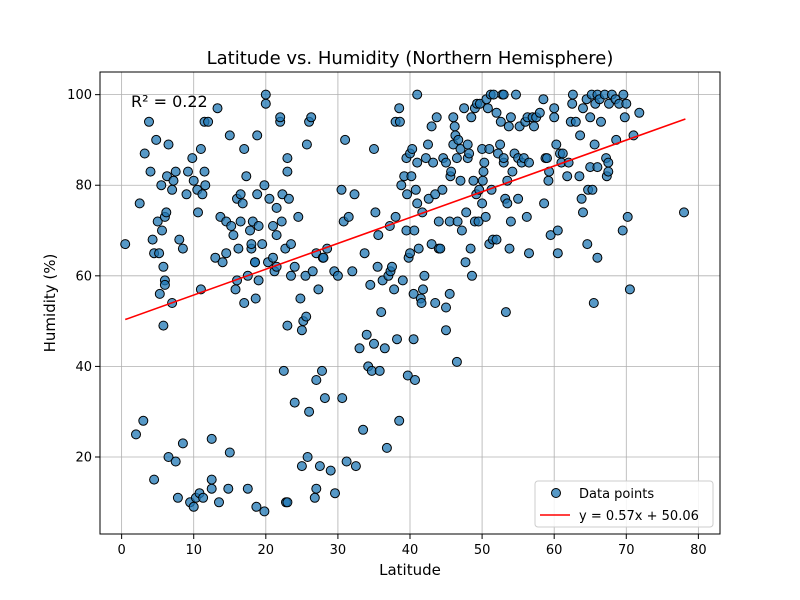  I want to click on x-tick-label: 70, so click(626, 550).